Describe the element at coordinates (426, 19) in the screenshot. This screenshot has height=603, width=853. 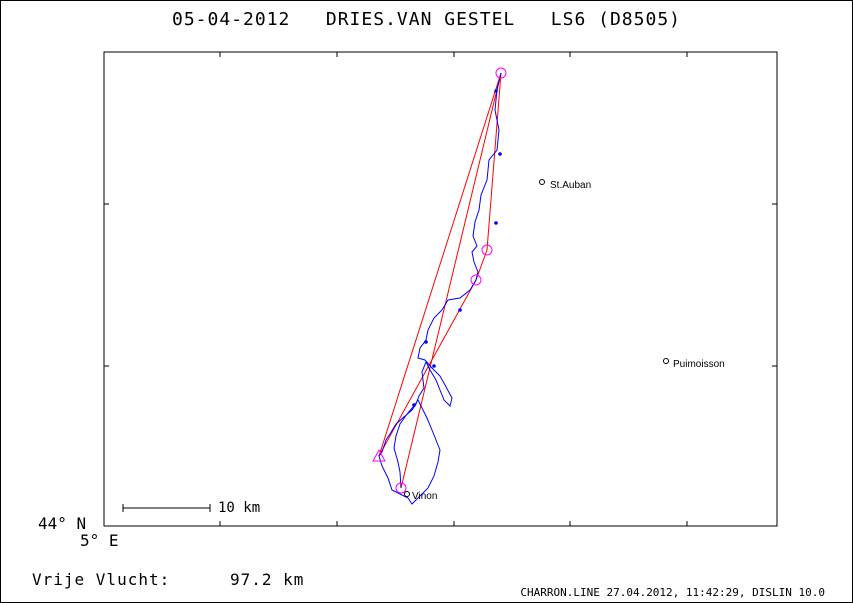
I see `flight-title: 05-04-2012 DRIES.VAN GESTEL LS6 (D8505)` at that location.